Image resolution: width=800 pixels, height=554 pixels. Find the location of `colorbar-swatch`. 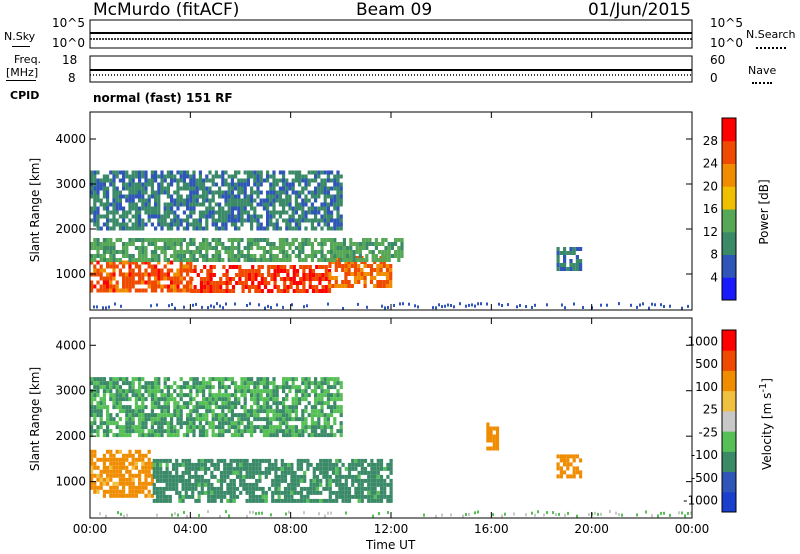

colorbar-swatch is located at coordinates (729, 441).